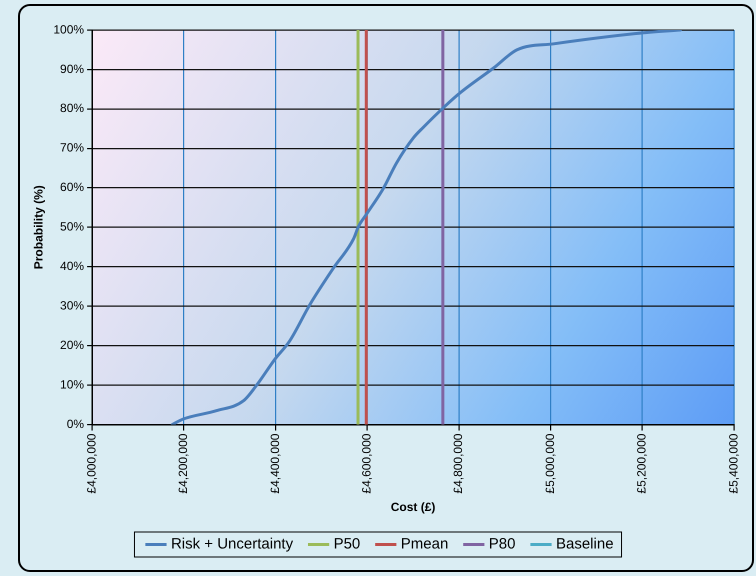 Image resolution: width=756 pixels, height=576 pixels. I want to click on y-tick-label: 20%, so click(72, 345).